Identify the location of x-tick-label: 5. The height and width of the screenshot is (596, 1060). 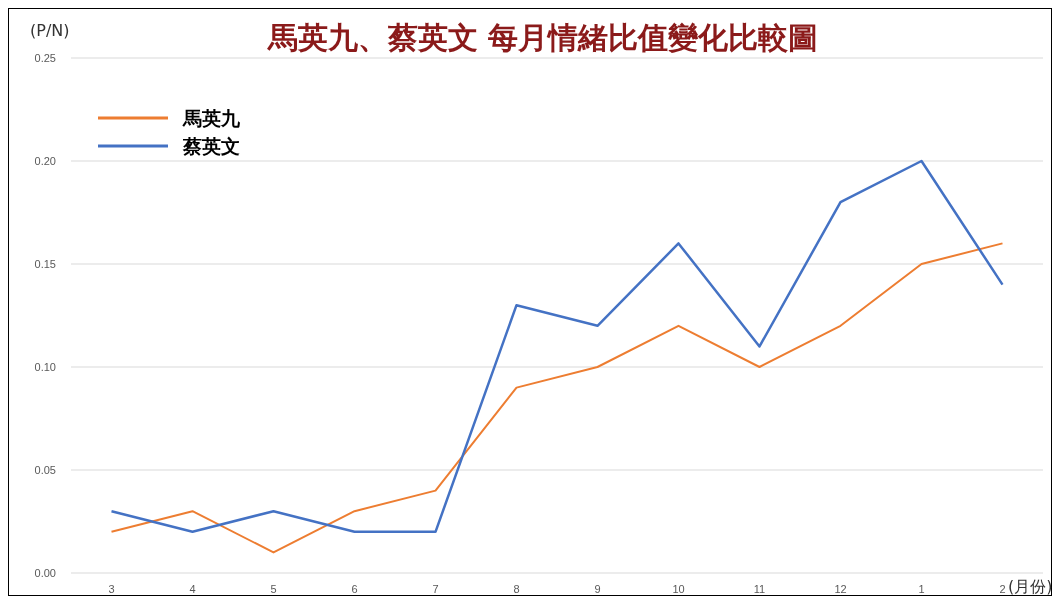
(273, 589).